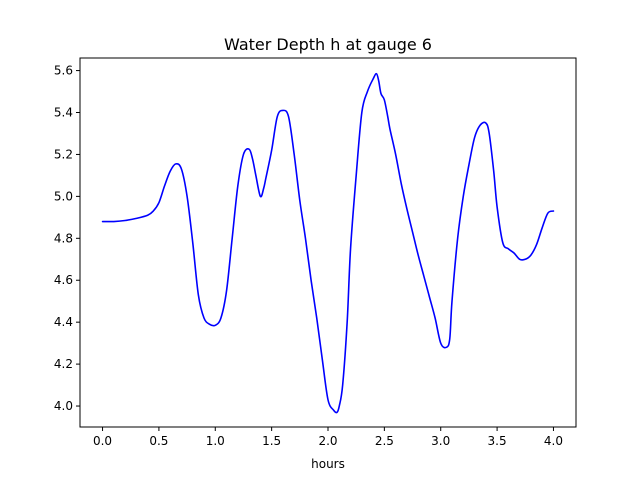 The width and height of the screenshot is (640, 480). Describe the element at coordinates (497, 441) in the screenshot. I see `x-tick-label: 3.5` at that location.